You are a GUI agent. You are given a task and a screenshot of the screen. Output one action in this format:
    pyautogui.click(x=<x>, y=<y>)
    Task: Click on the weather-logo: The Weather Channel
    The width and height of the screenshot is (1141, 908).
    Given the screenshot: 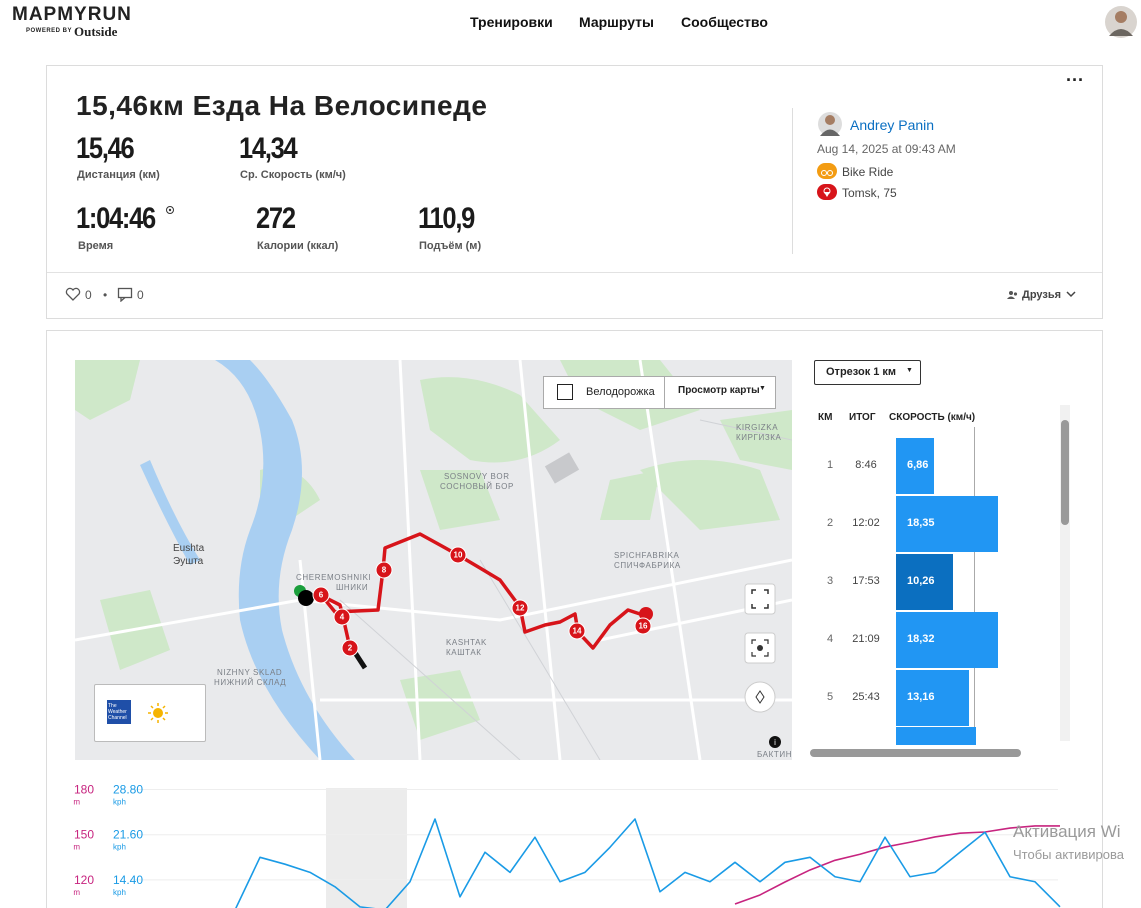 What is the action you would take?
    pyautogui.click(x=119, y=712)
    